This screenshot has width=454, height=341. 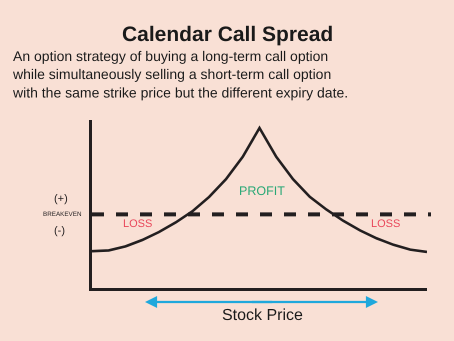 What do you see at coordinates (263, 315) in the screenshot?
I see `x-axis-title: Stock Price` at bounding box center [263, 315].